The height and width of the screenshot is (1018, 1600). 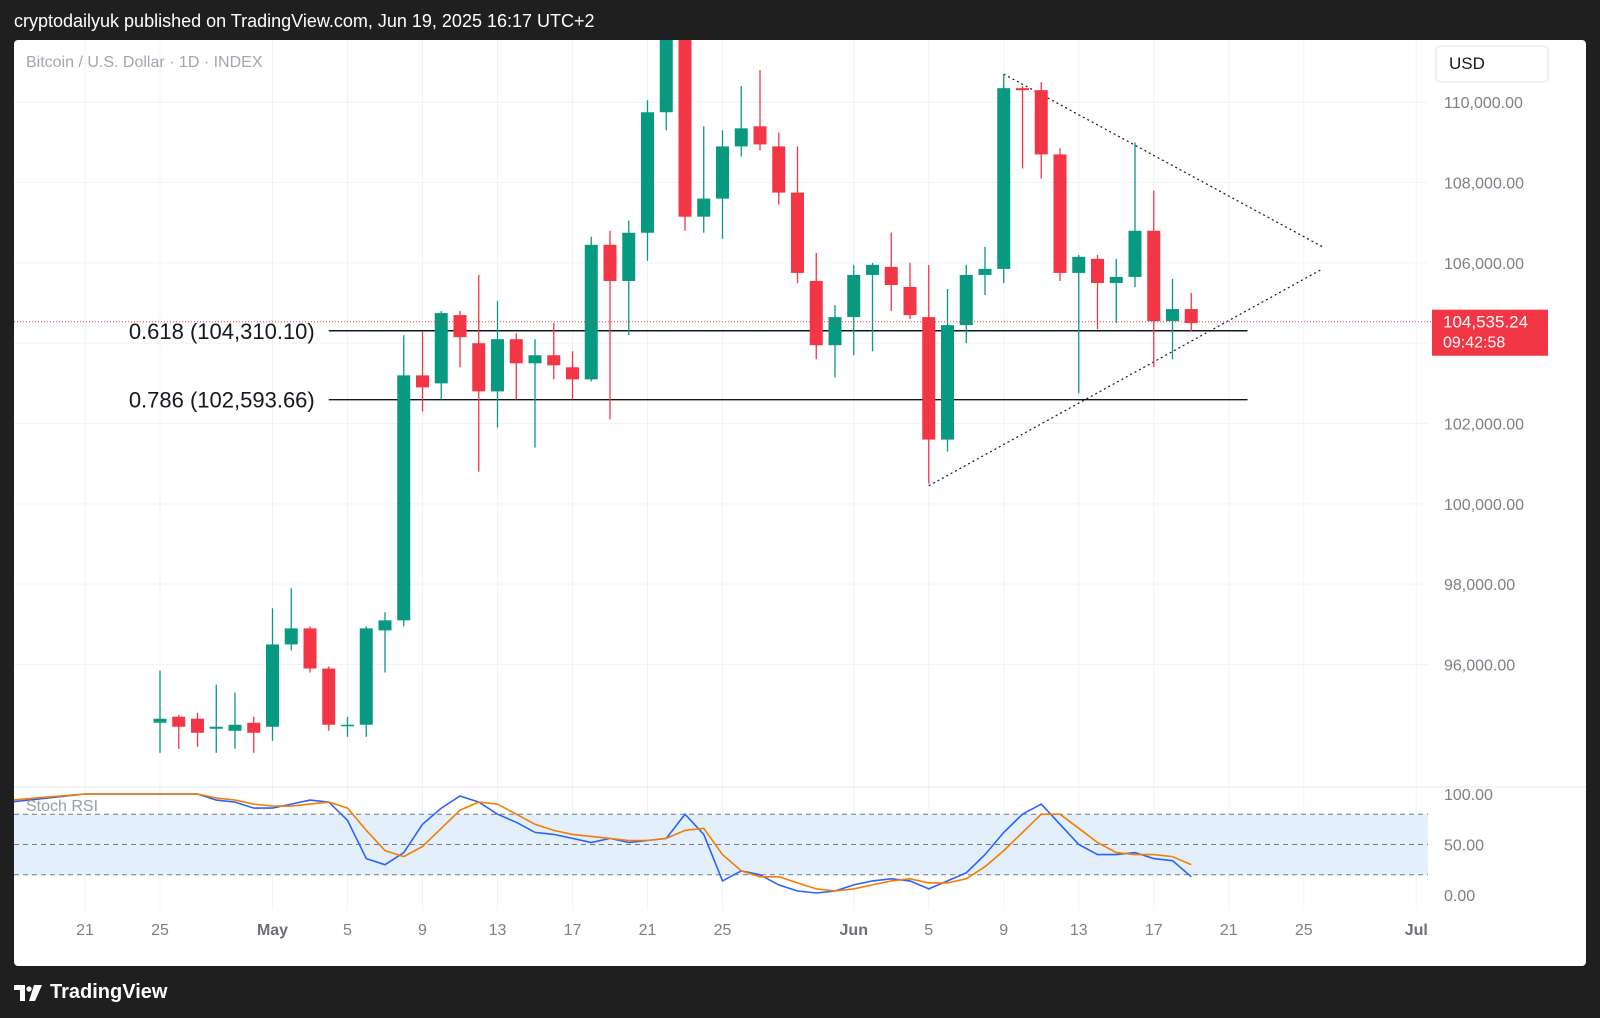 I want to click on time-axis-tick-label: 5, so click(x=347, y=930).